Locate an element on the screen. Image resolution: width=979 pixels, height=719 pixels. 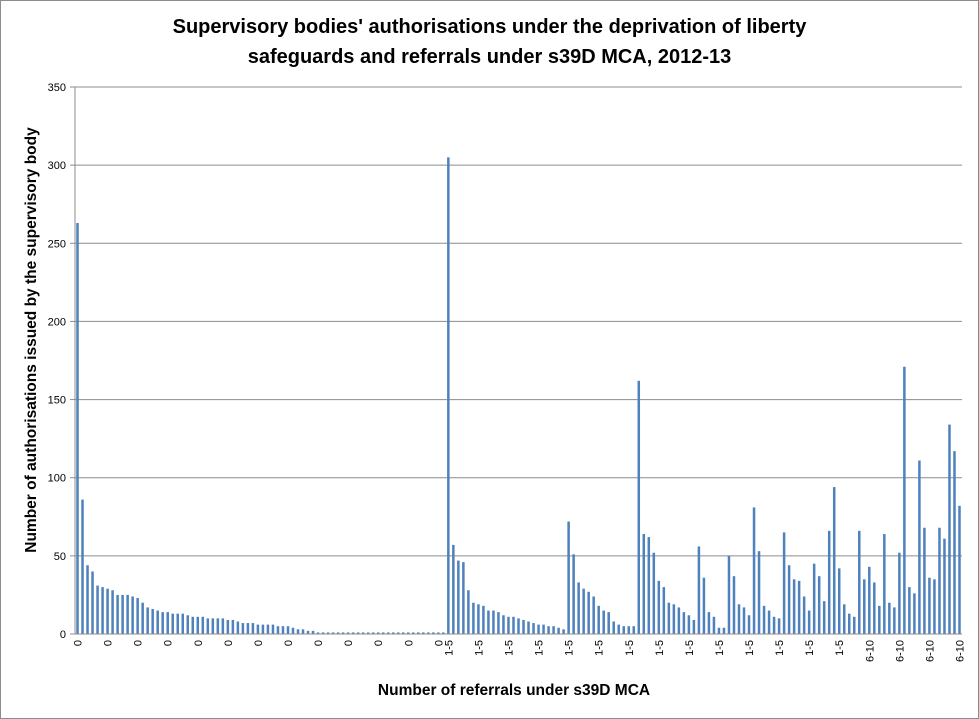
y-tick-label: 200 is located at coordinates (57, 322).